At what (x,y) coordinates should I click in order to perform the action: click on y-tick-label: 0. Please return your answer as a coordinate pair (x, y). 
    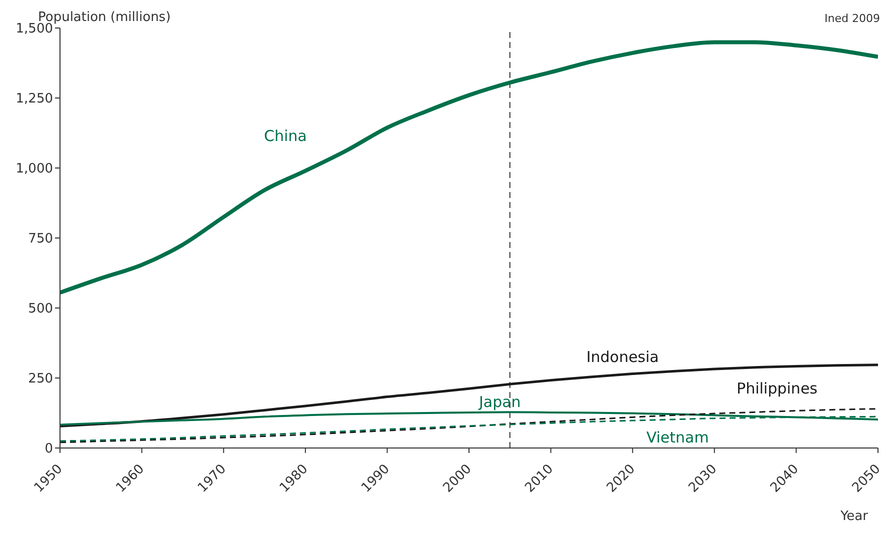
    Looking at the image, I should click on (48, 449).